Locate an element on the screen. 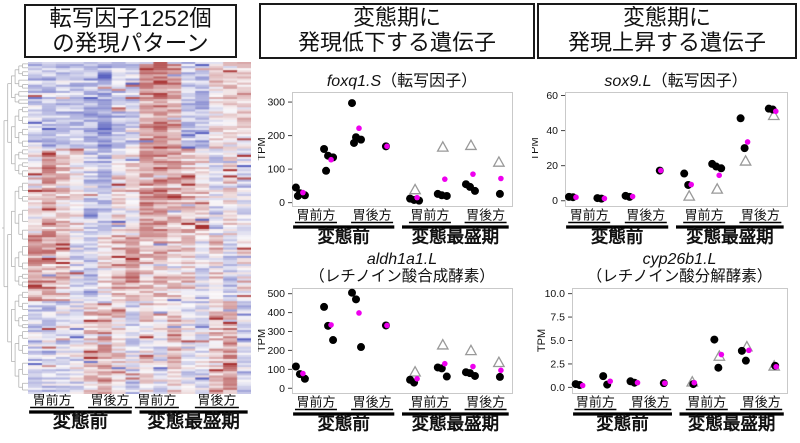  up-genes-panel-title: 変態期に 発現上昇する遺伝子 is located at coordinates (667, 31).